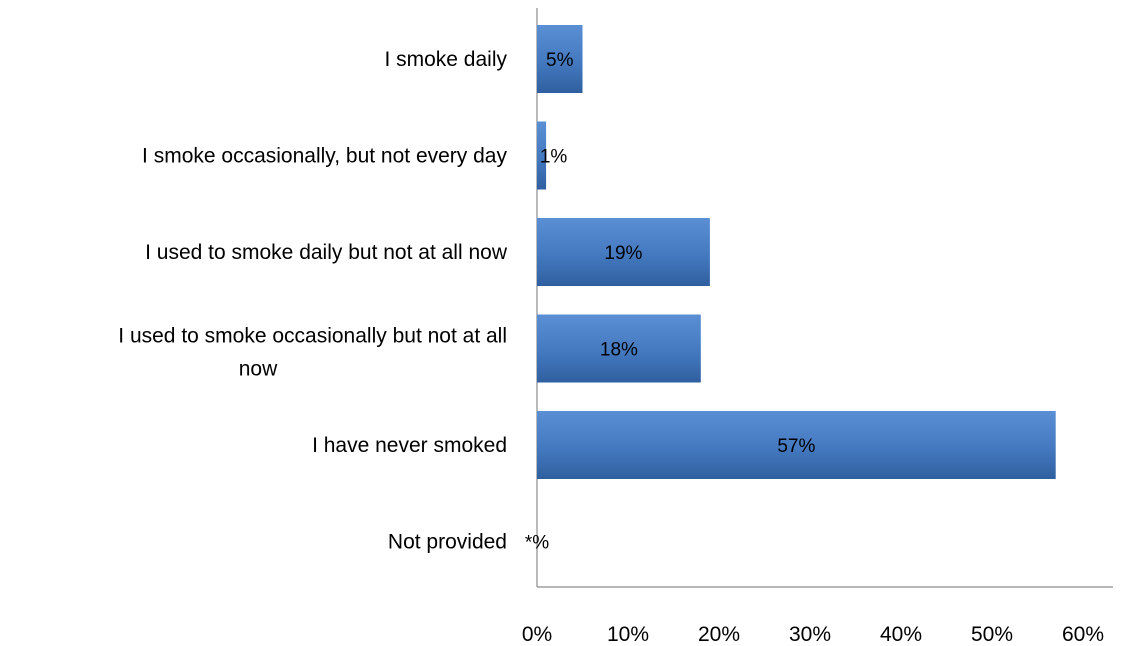 The image size is (1145, 646). I want to click on category-label: Not provided, so click(447, 542).